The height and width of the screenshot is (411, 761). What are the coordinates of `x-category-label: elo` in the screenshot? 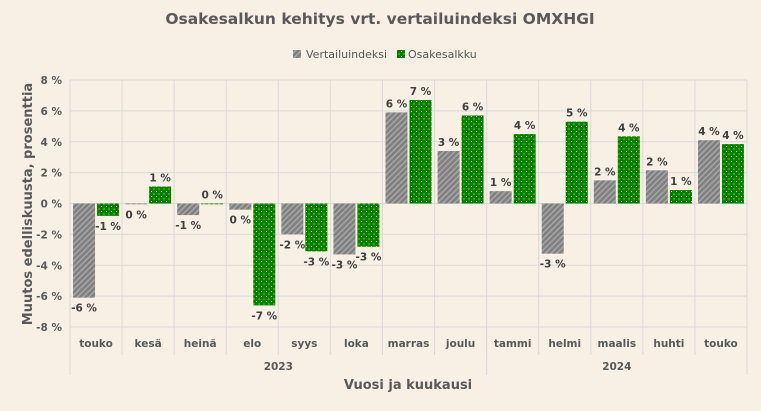 It's located at (252, 344).